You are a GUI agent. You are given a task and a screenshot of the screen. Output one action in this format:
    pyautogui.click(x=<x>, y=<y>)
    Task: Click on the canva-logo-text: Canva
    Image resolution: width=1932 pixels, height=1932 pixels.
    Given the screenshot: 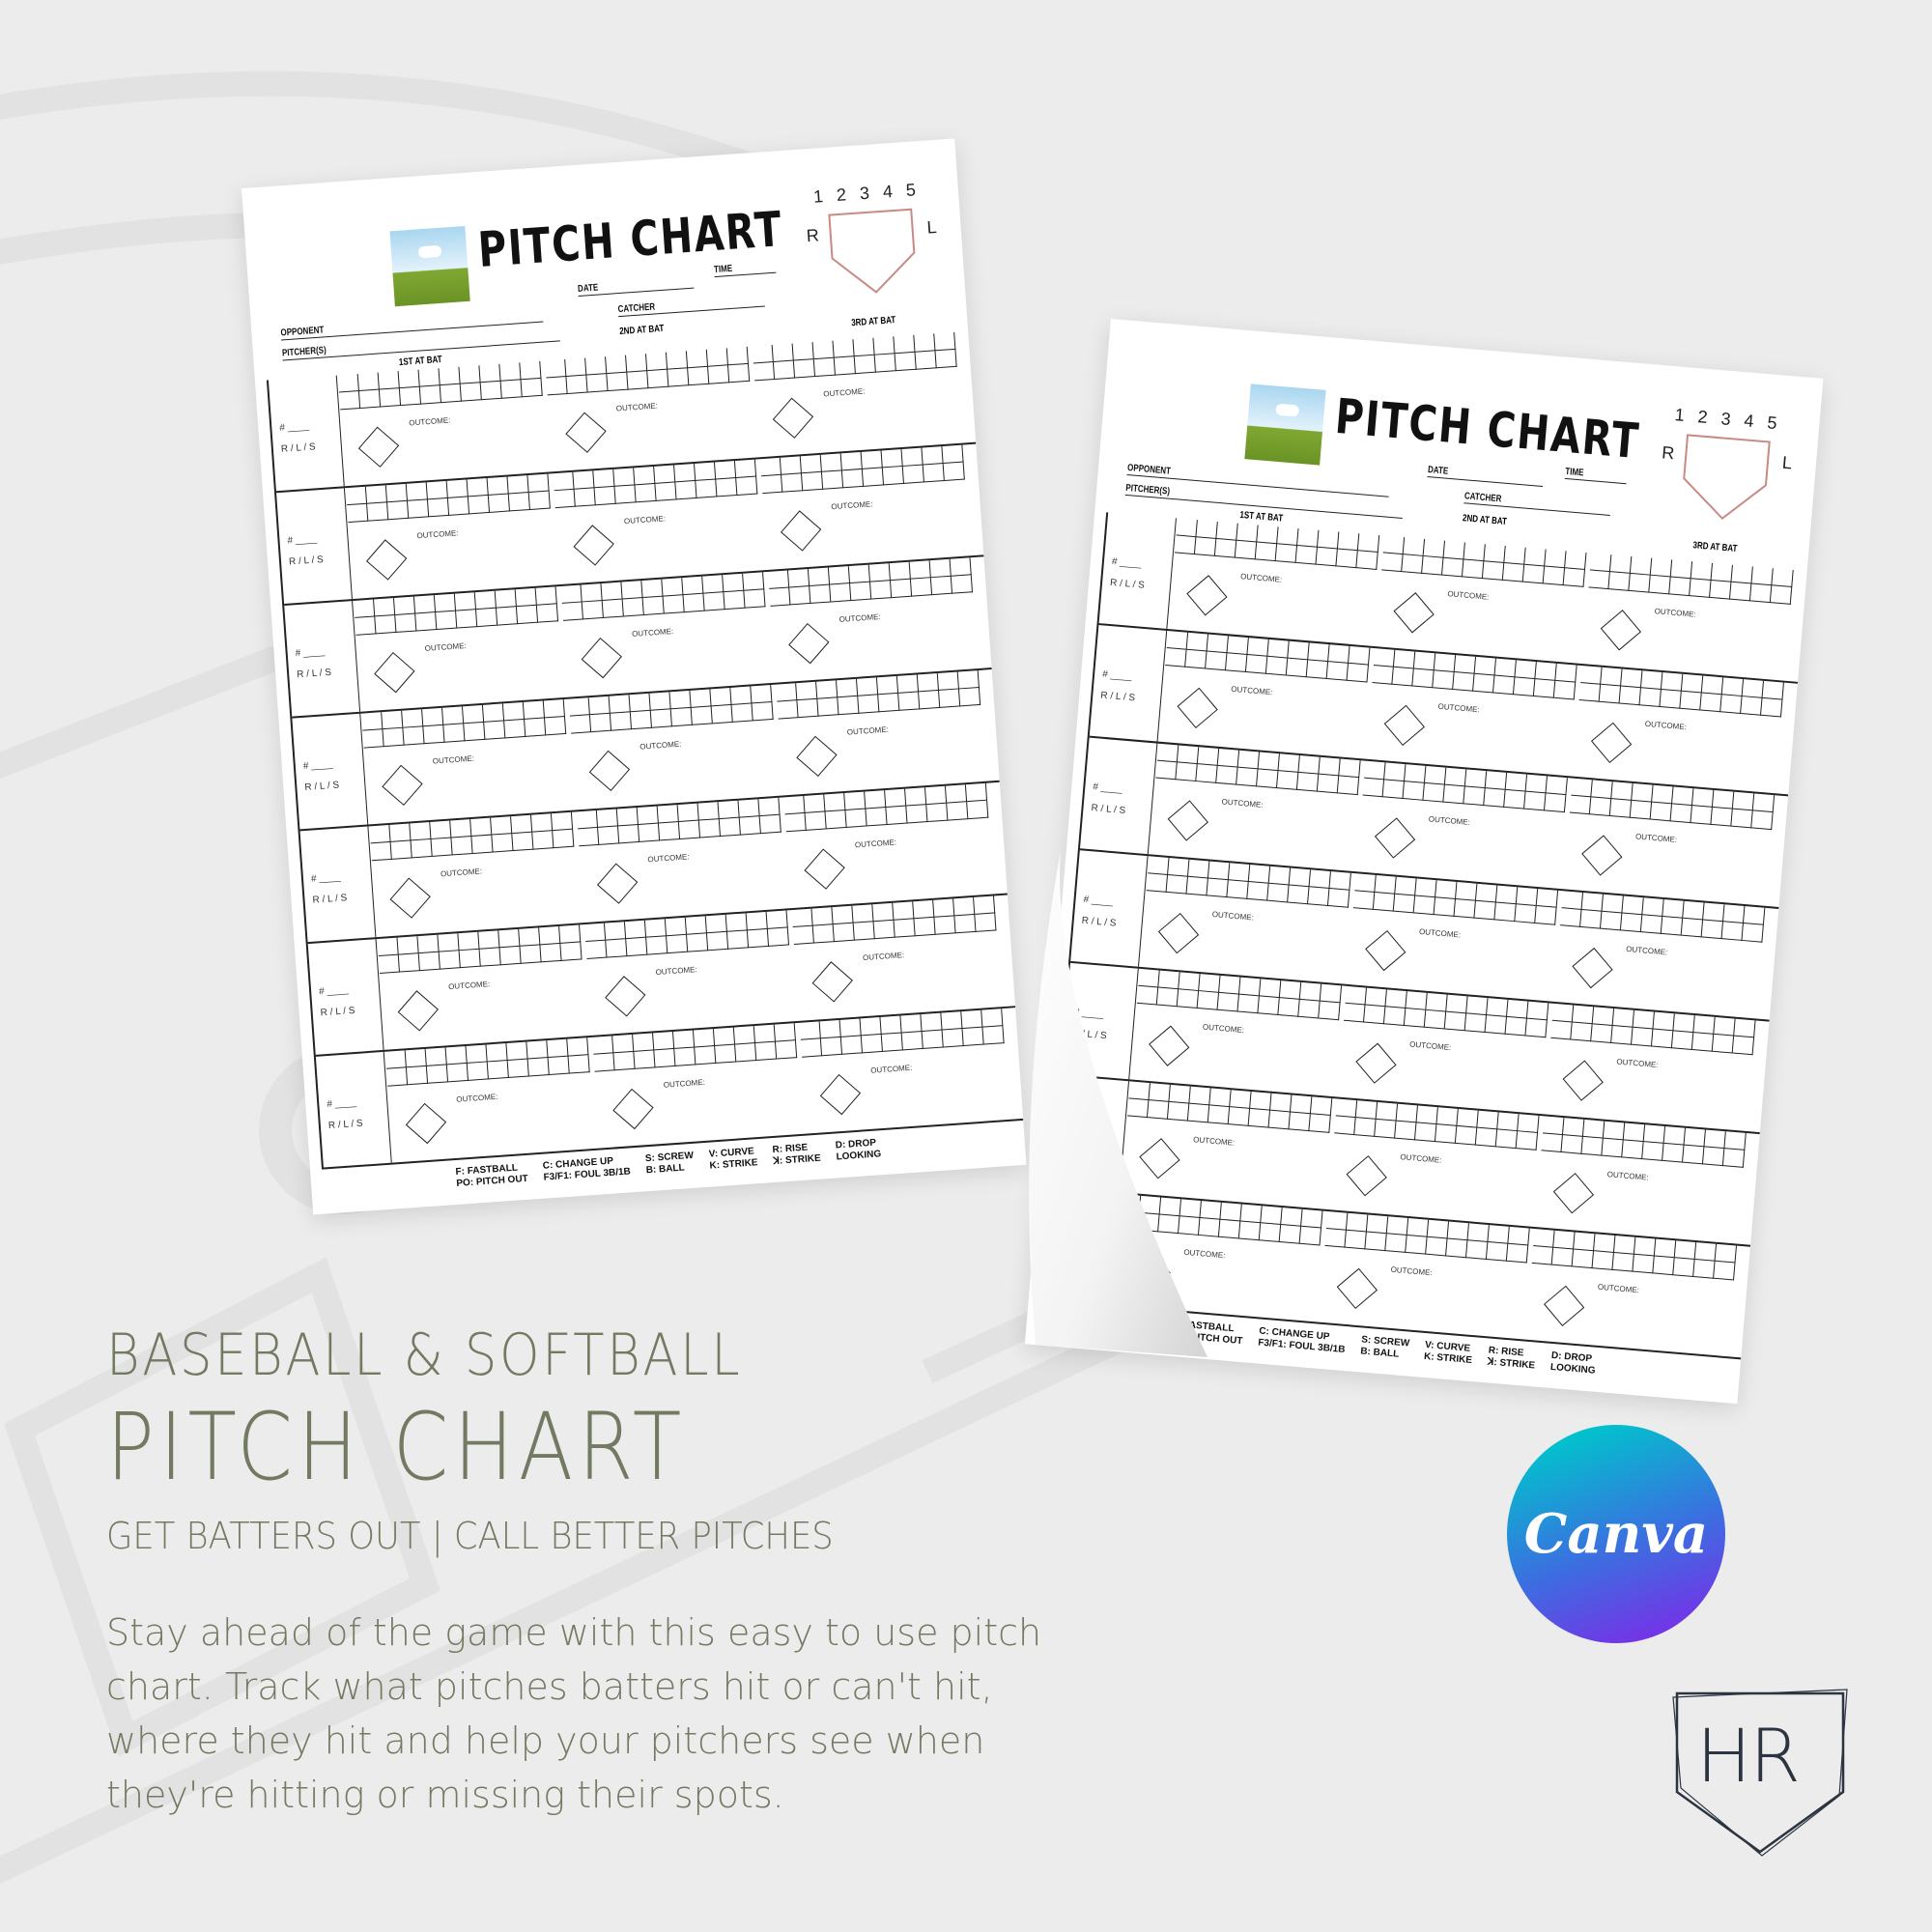 What is the action you would take?
    pyautogui.click(x=1616, y=1534)
    